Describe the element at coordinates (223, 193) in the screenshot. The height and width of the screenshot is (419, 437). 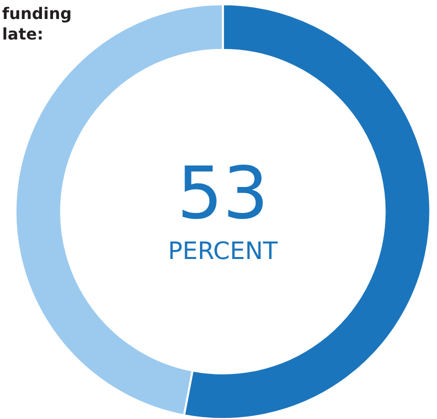
I see `text: 53` at that location.